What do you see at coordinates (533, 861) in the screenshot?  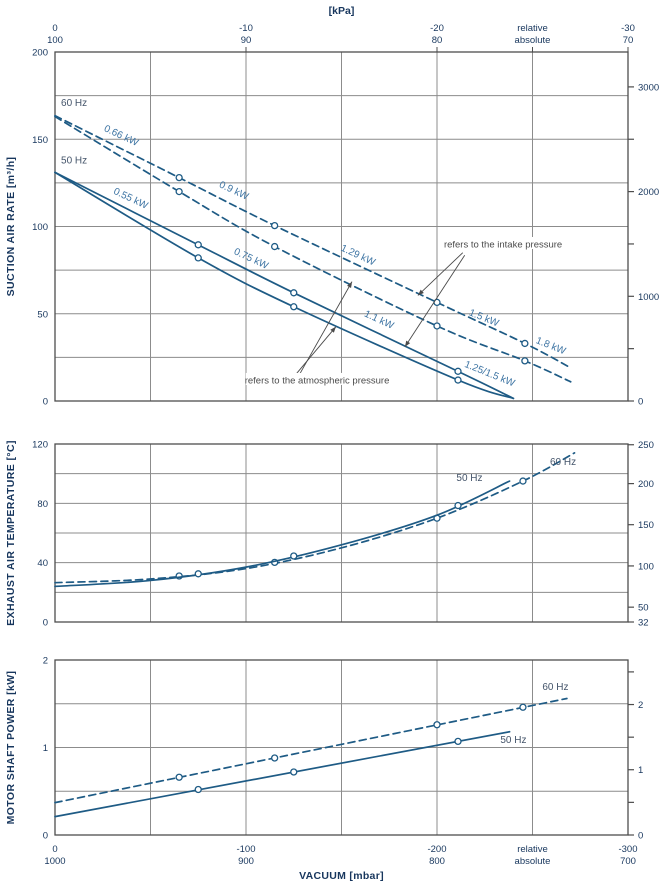 I see `bottom-axis-label: absolute` at bounding box center [533, 861].